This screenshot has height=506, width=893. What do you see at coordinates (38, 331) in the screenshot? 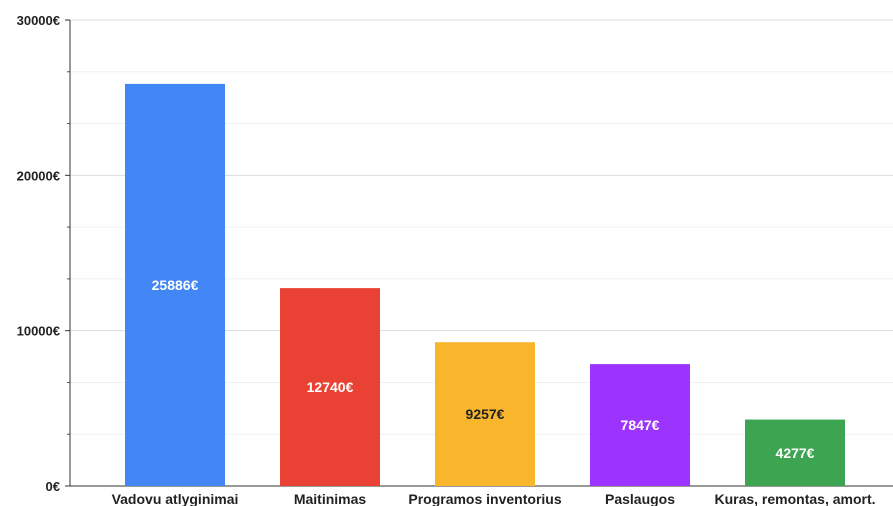
I see `y-tick-label: 10000€` at bounding box center [38, 331].